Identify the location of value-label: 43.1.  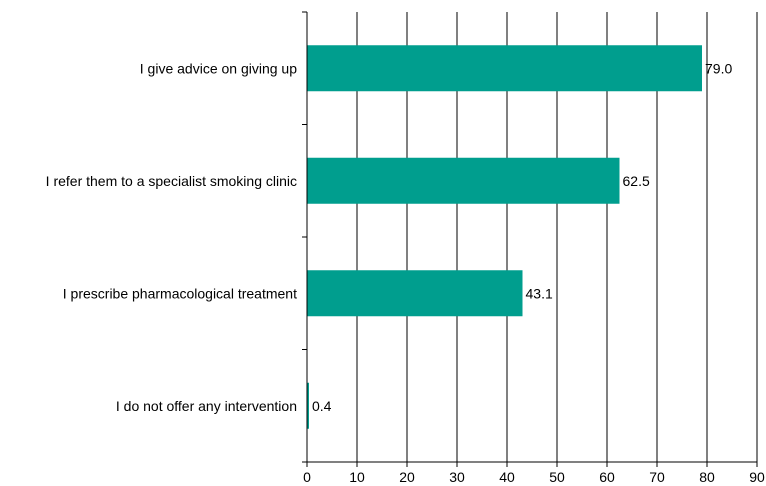
(539, 293).